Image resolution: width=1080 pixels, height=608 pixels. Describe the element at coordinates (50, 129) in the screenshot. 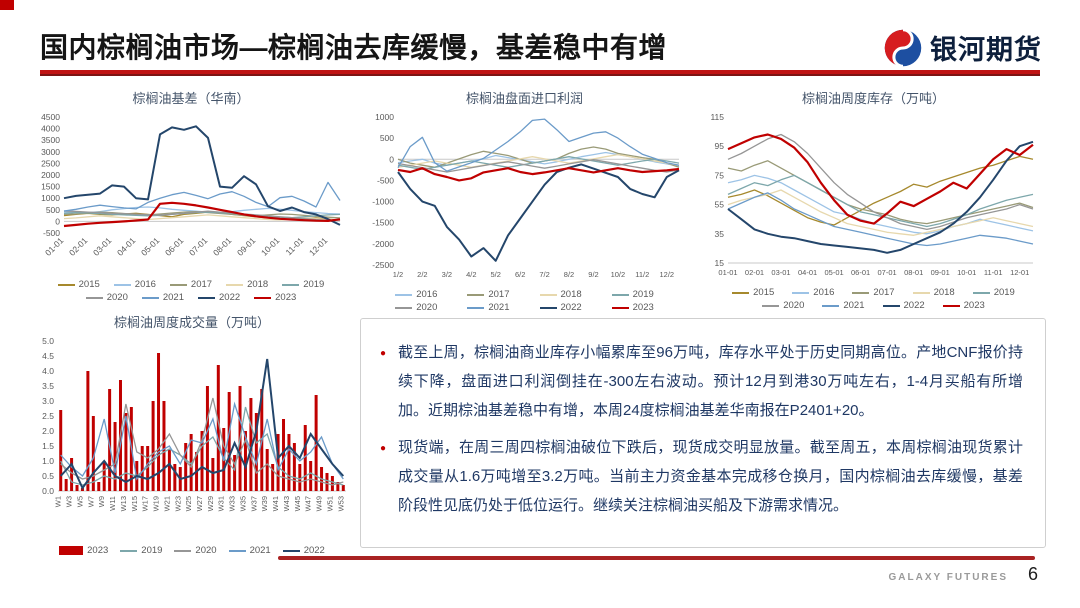

I see `svg-text: 4000` at that location.